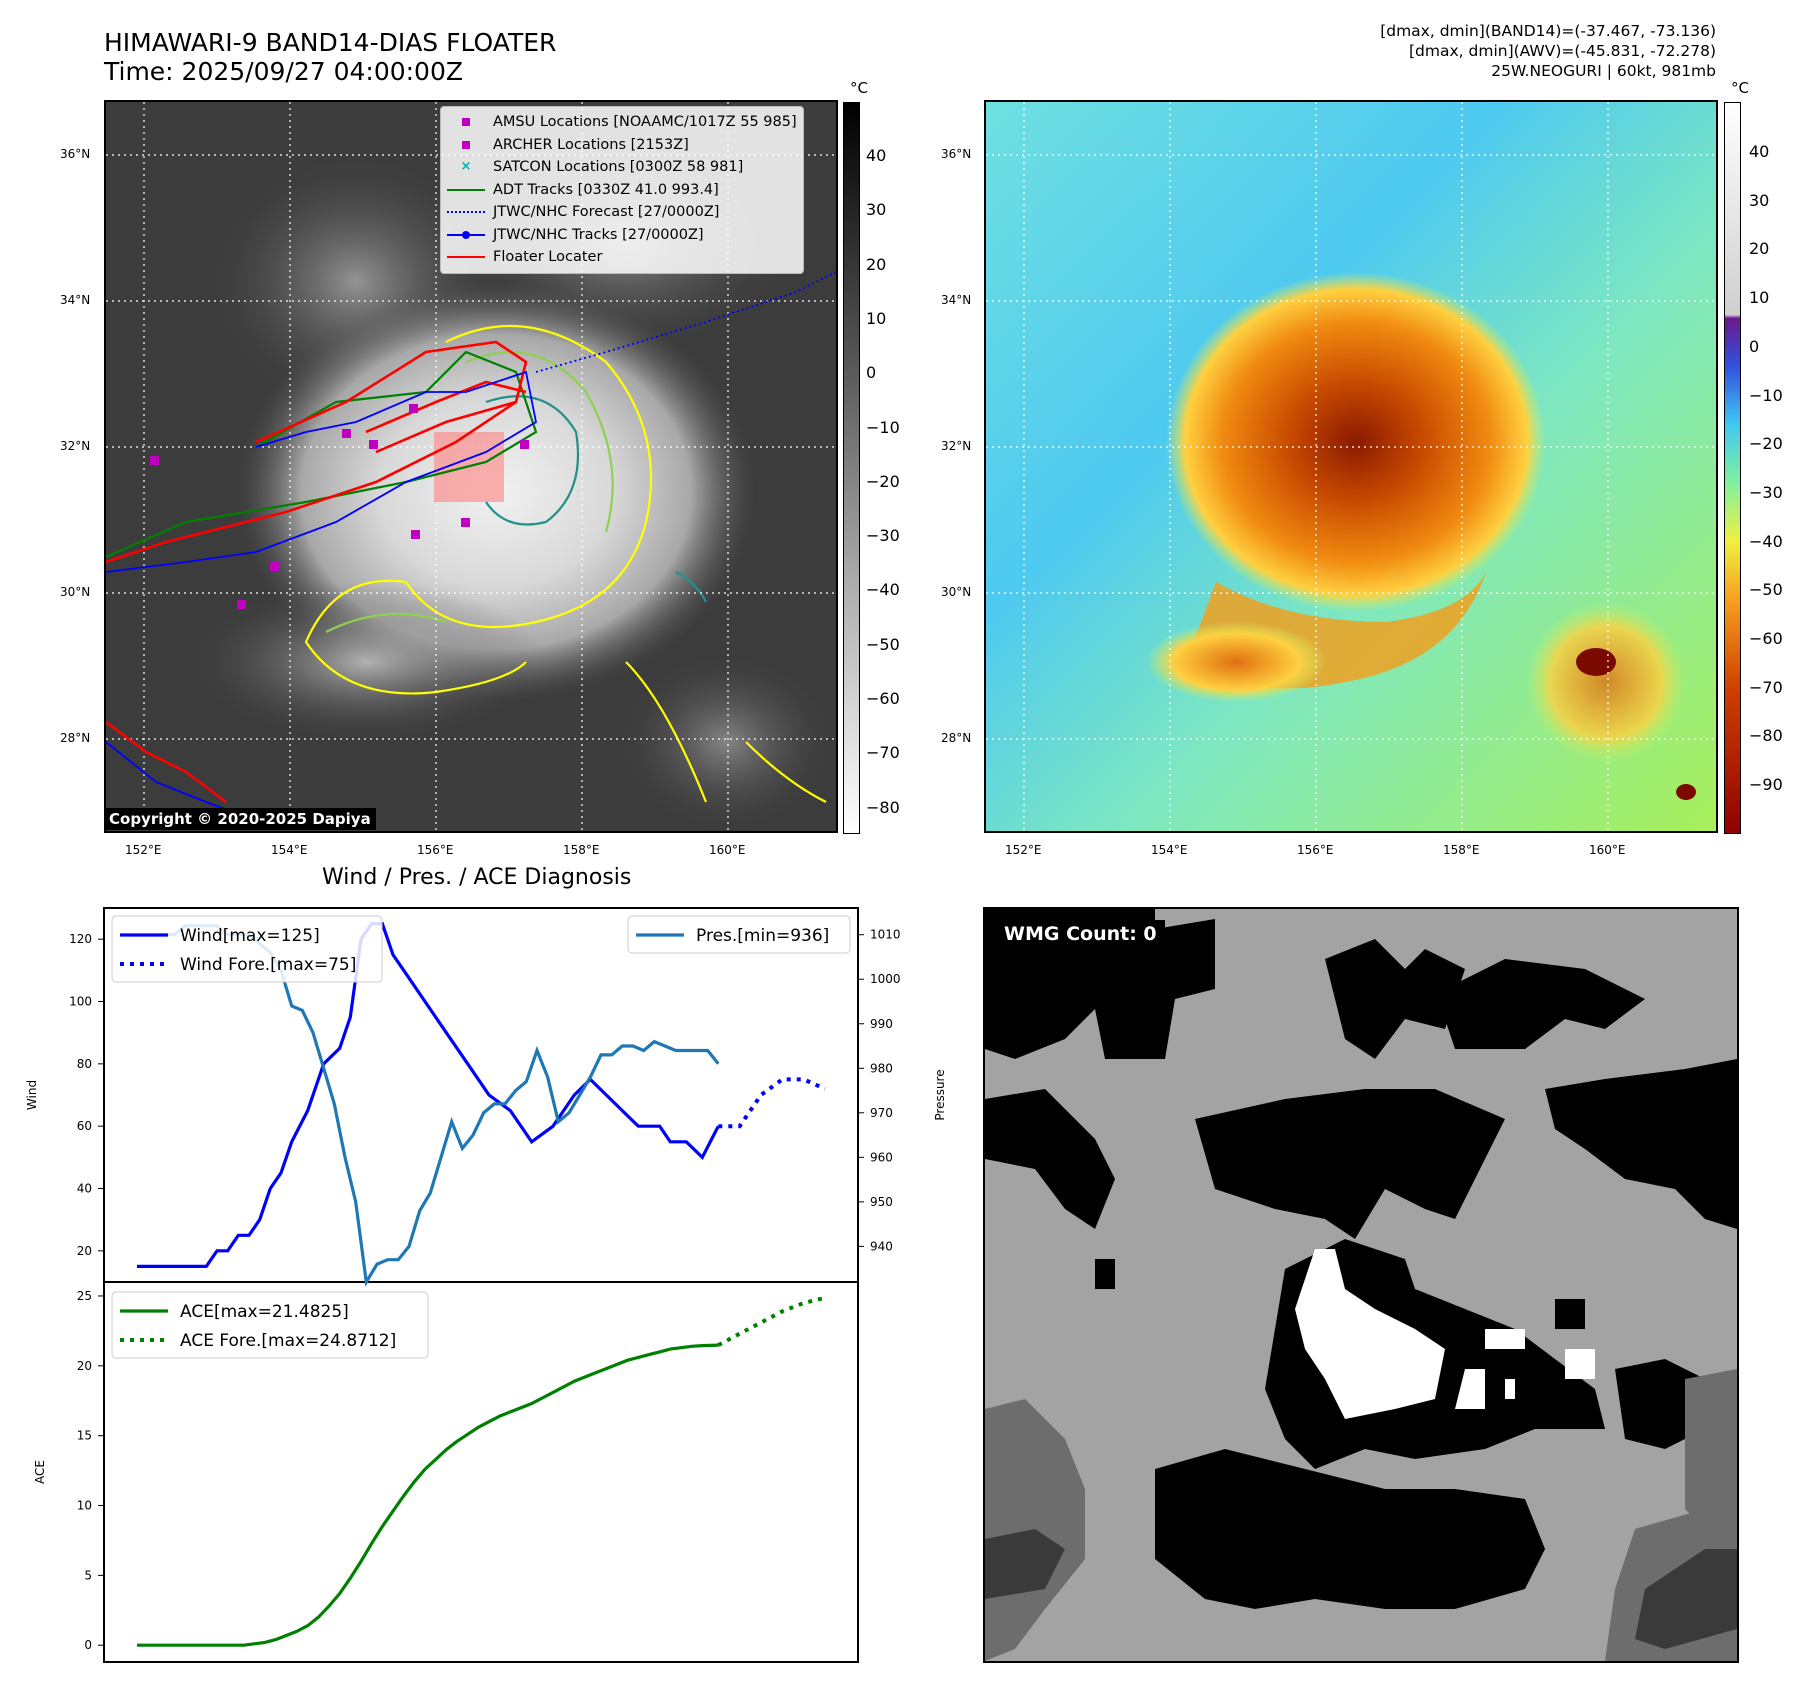  Describe the element at coordinates (881, 1202) in the screenshot. I see `y-right-tick-label: 950` at that location.